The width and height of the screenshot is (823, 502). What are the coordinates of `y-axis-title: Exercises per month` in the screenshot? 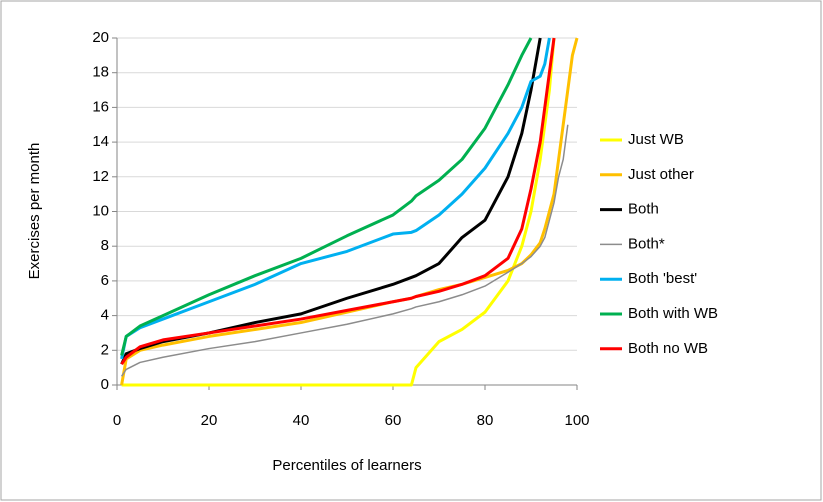 It's located at (34, 211).